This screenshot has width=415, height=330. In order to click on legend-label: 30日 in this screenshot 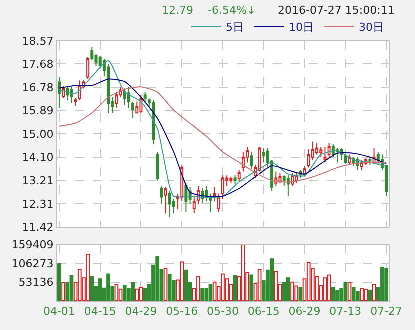, I will do `click(371, 27)`.